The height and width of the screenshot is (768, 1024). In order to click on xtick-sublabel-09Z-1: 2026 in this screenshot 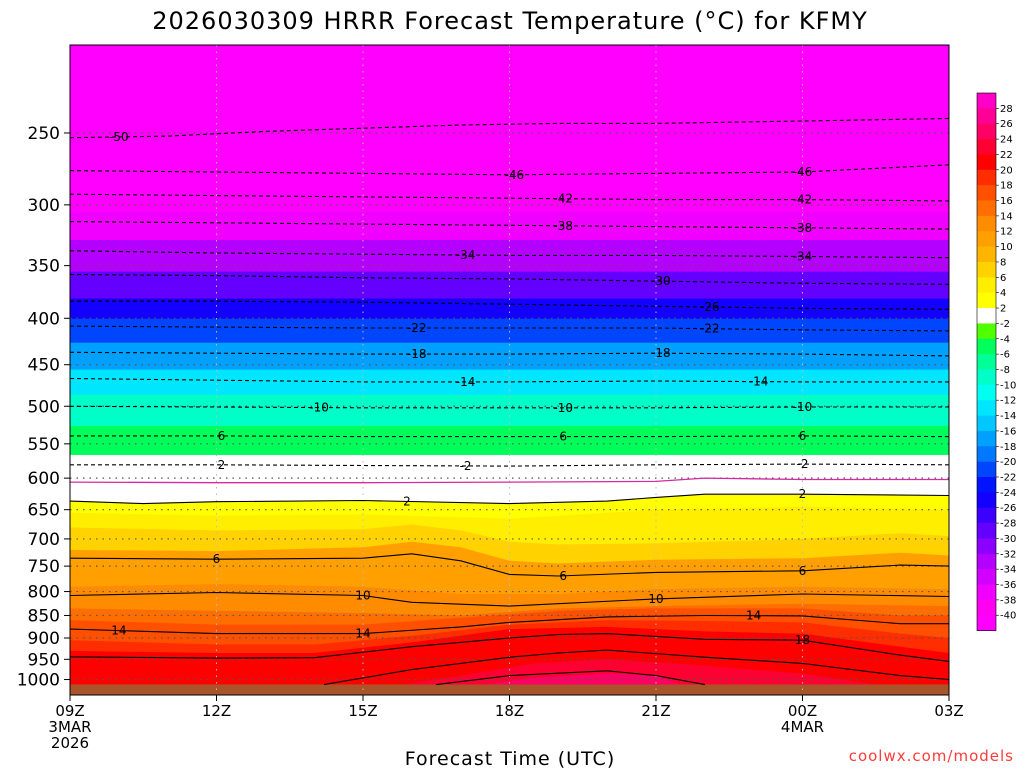, I will do `click(70, 743)`.